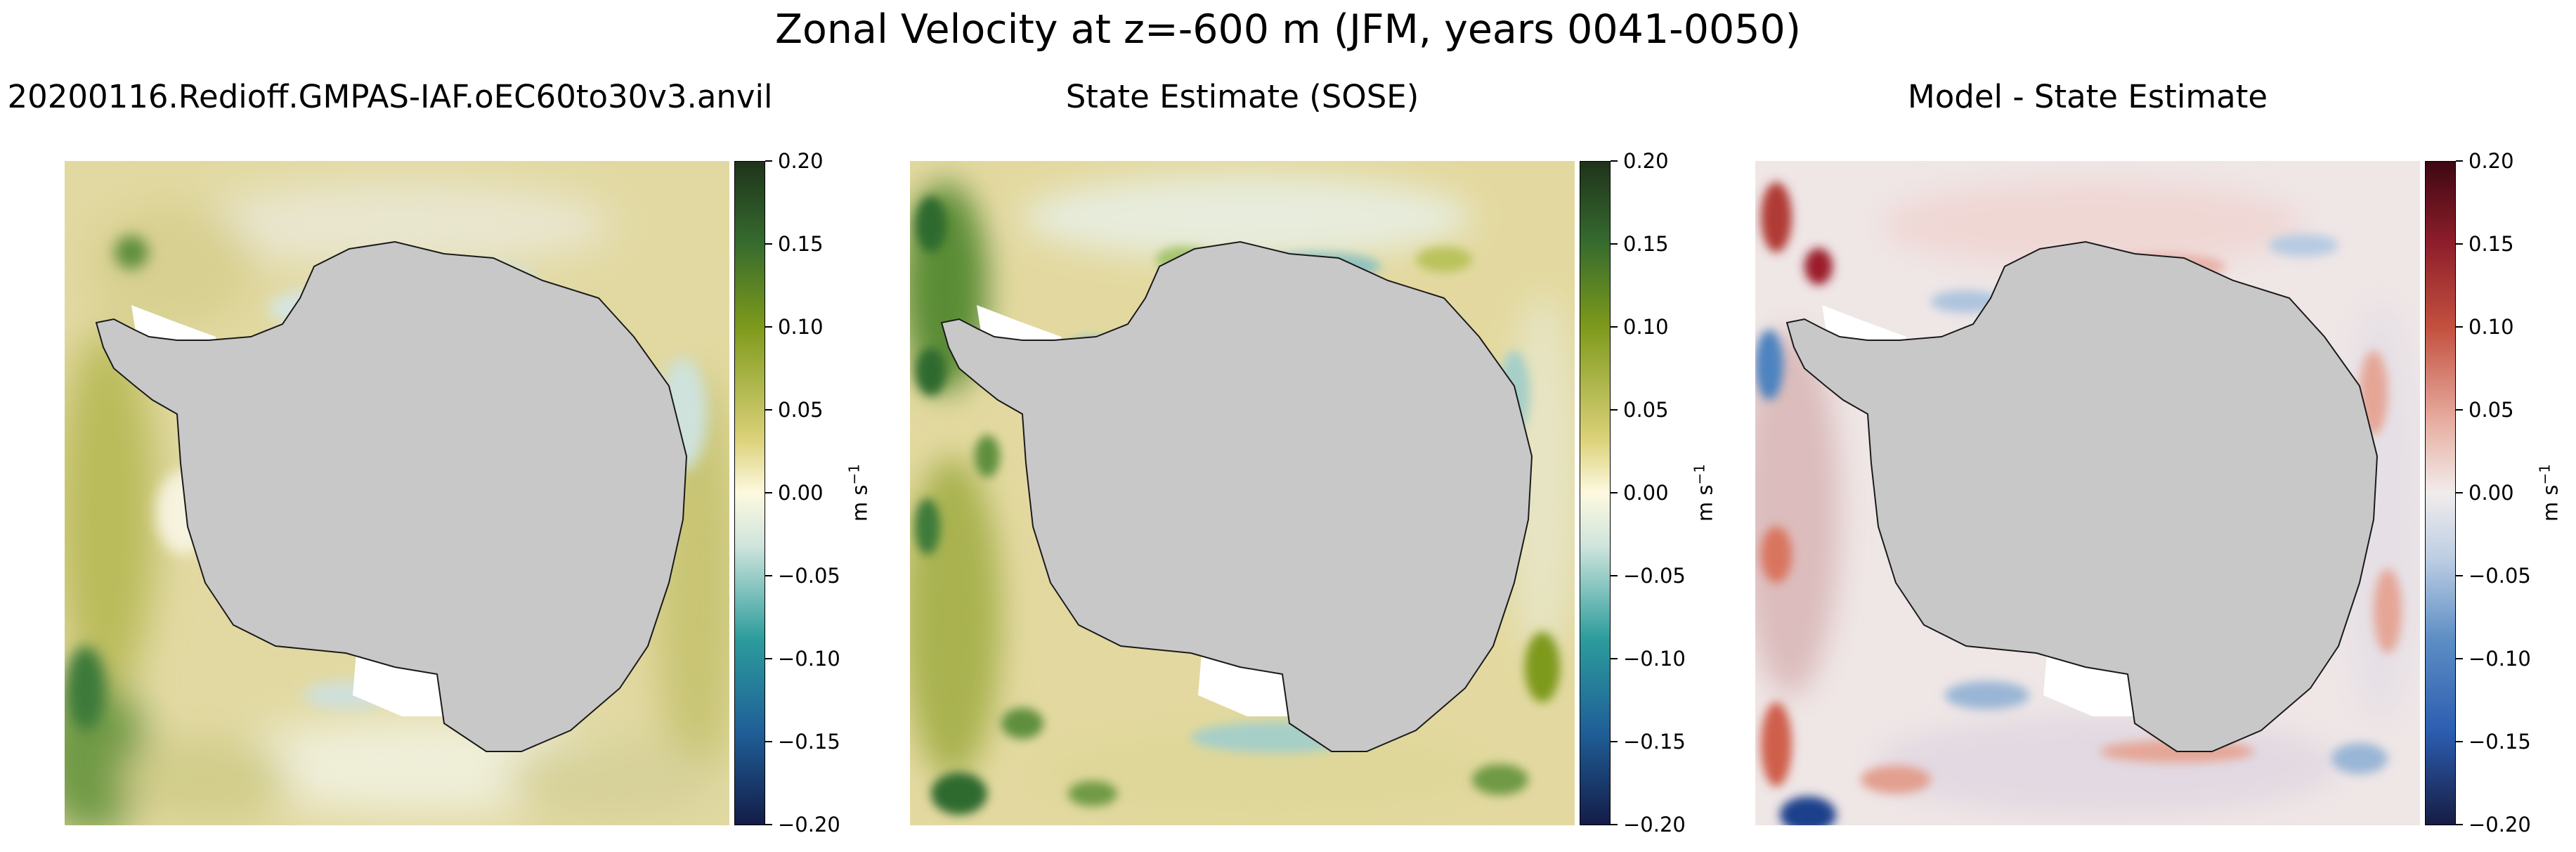 The height and width of the screenshot is (852, 2576). What do you see at coordinates (1242, 97) in the screenshot?
I see `panel-2-title: State Estimate (SOSE)` at bounding box center [1242, 97].